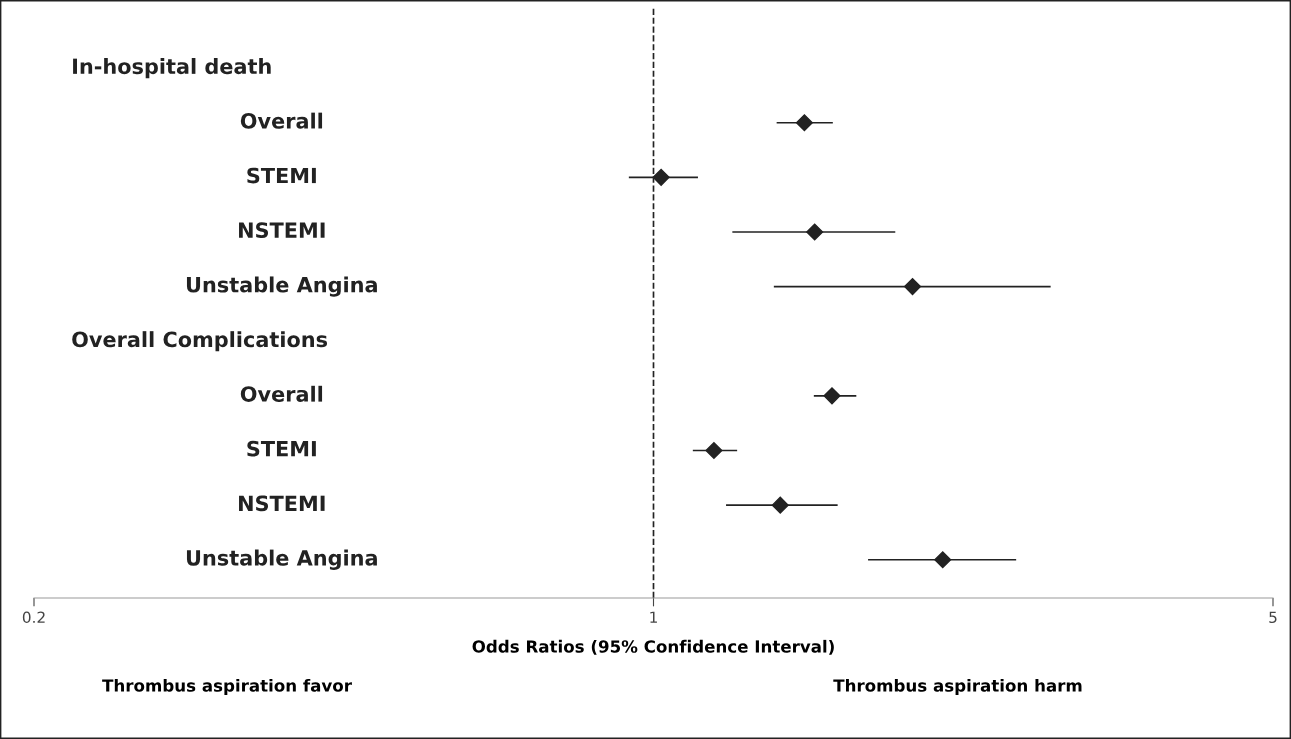  Describe the element at coordinates (653, 647) in the screenshot. I see `x-axis-title: Odds Ratios (95% Confidence Interval)` at that location.